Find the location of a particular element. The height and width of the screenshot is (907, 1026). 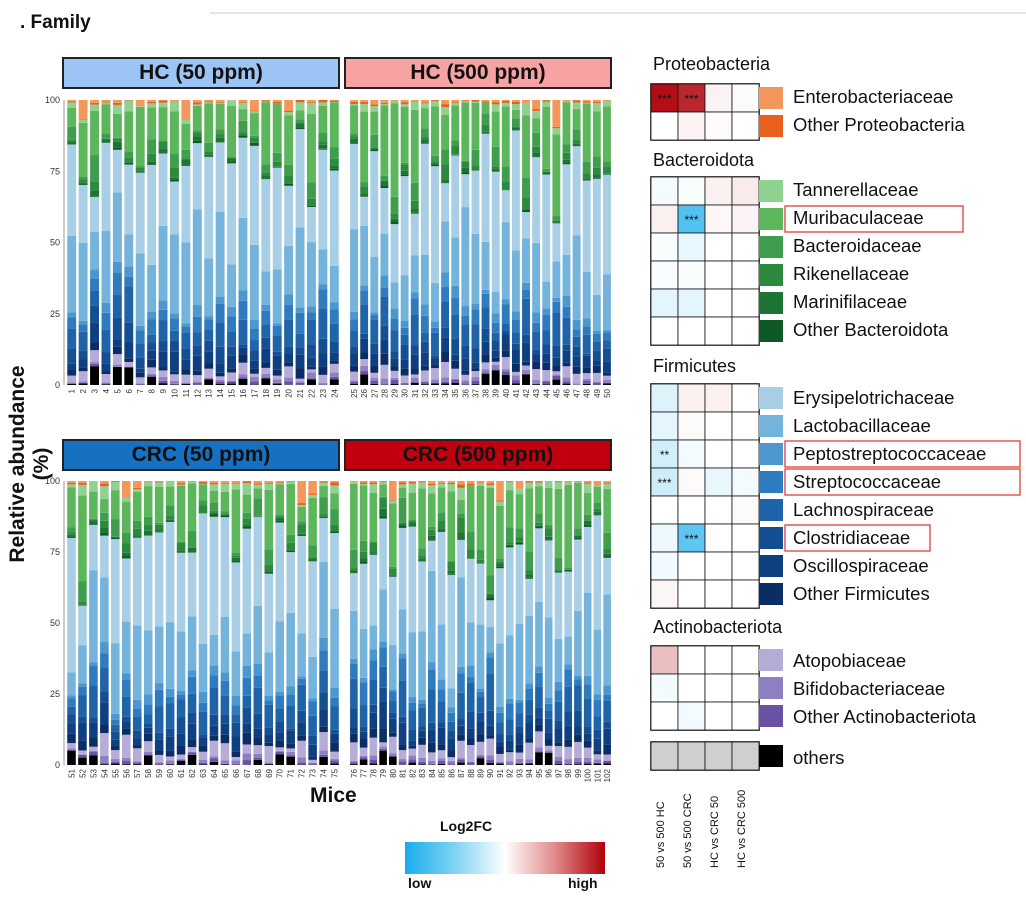

x-tick-label: 49 is located at coordinates (597, 392).